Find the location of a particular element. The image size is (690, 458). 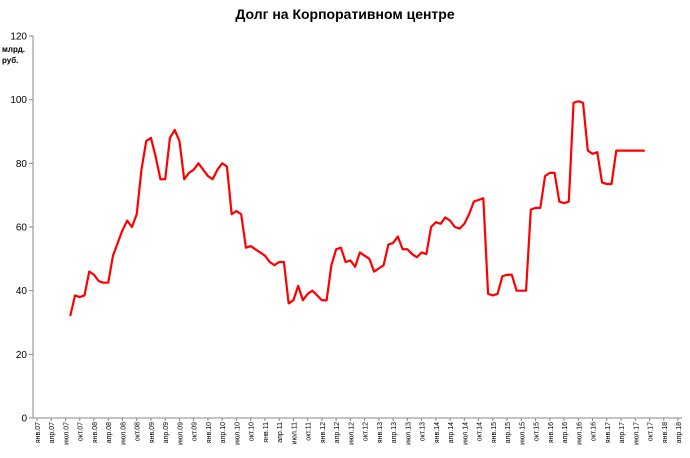

x-tick-label: янв.17 is located at coordinates (608, 432).